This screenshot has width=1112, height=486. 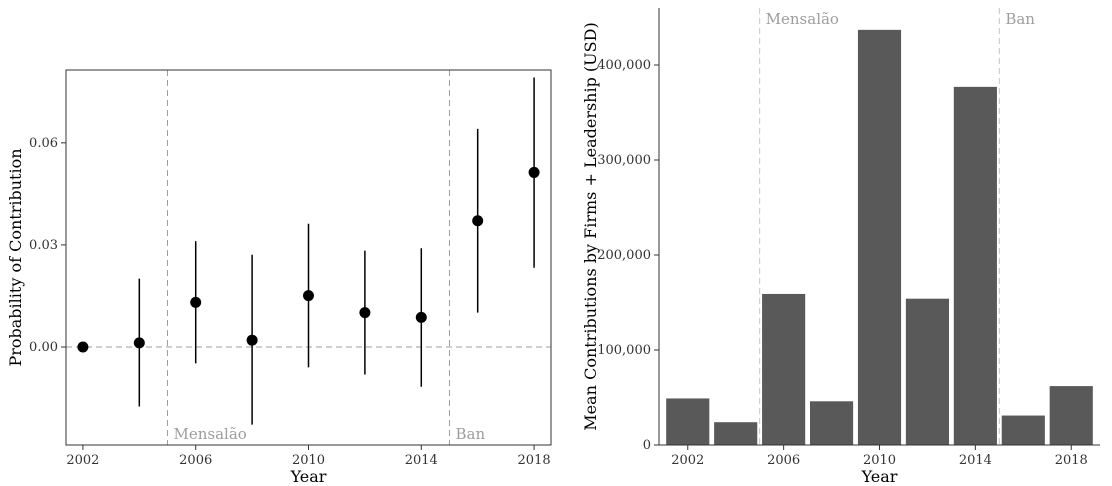 What do you see at coordinates (15, 257) in the screenshot?
I see `y-axis-title: Probability of Contribution` at bounding box center [15, 257].